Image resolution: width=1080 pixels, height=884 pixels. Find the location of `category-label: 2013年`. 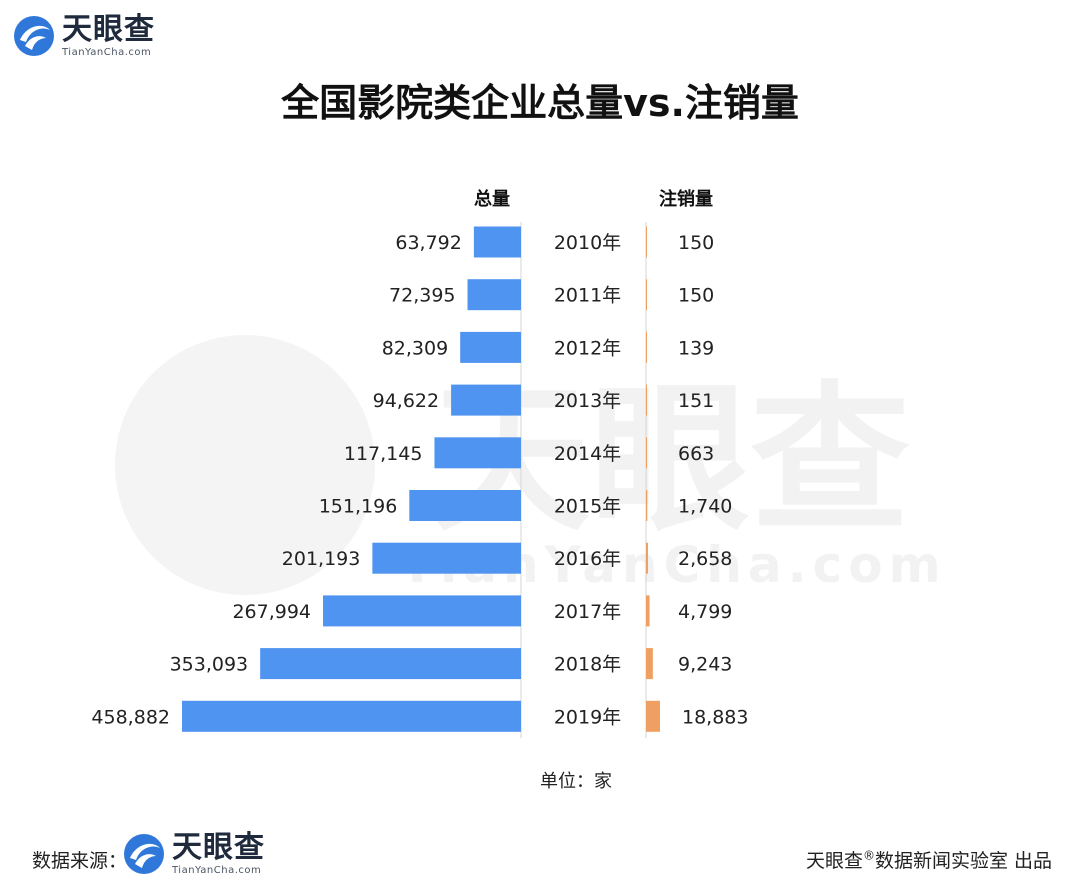

category-label: 2013年 is located at coordinates (587, 401).